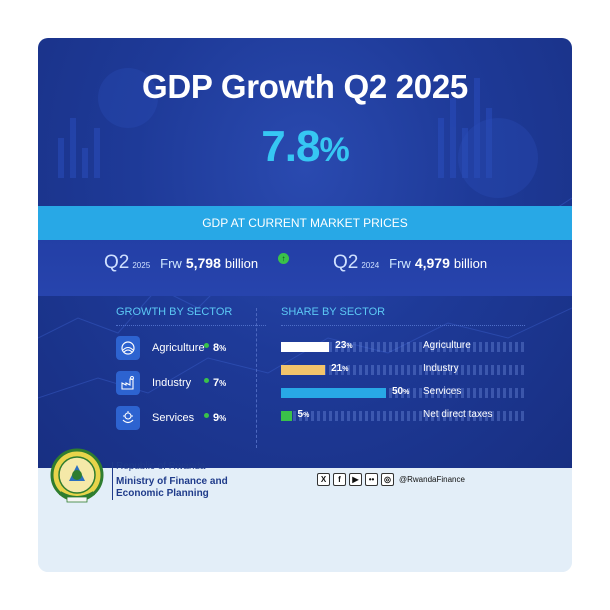 The width and height of the screenshot is (610, 610). I want to click on share-value-label: 21%, so click(339, 368).